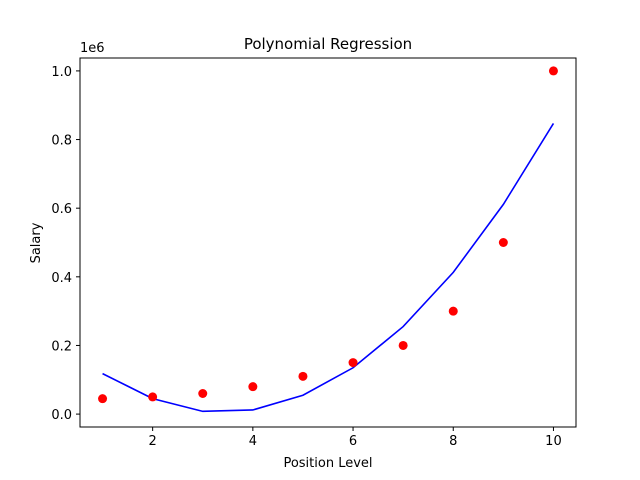 The width and height of the screenshot is (640, 480). Describe the element at coordinates (328, 44) in the screenshot. I see `chart-title: Polynomial Regression` at that location.